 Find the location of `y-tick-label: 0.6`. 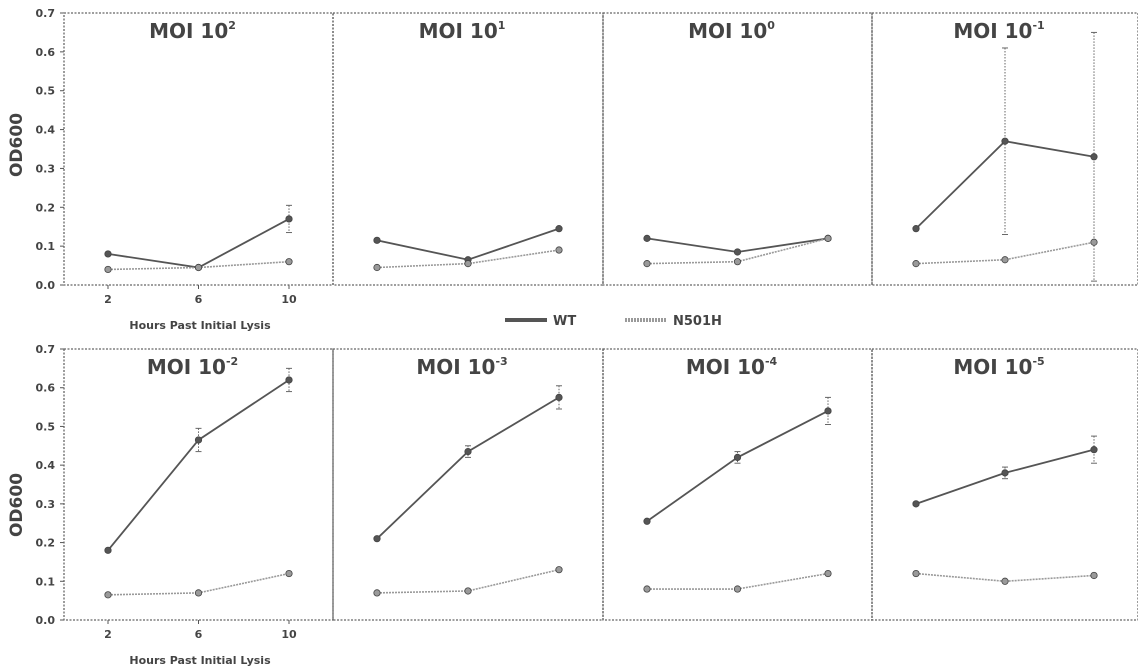

y-tick-label: 0.6 is located at coordinates (46, 388).